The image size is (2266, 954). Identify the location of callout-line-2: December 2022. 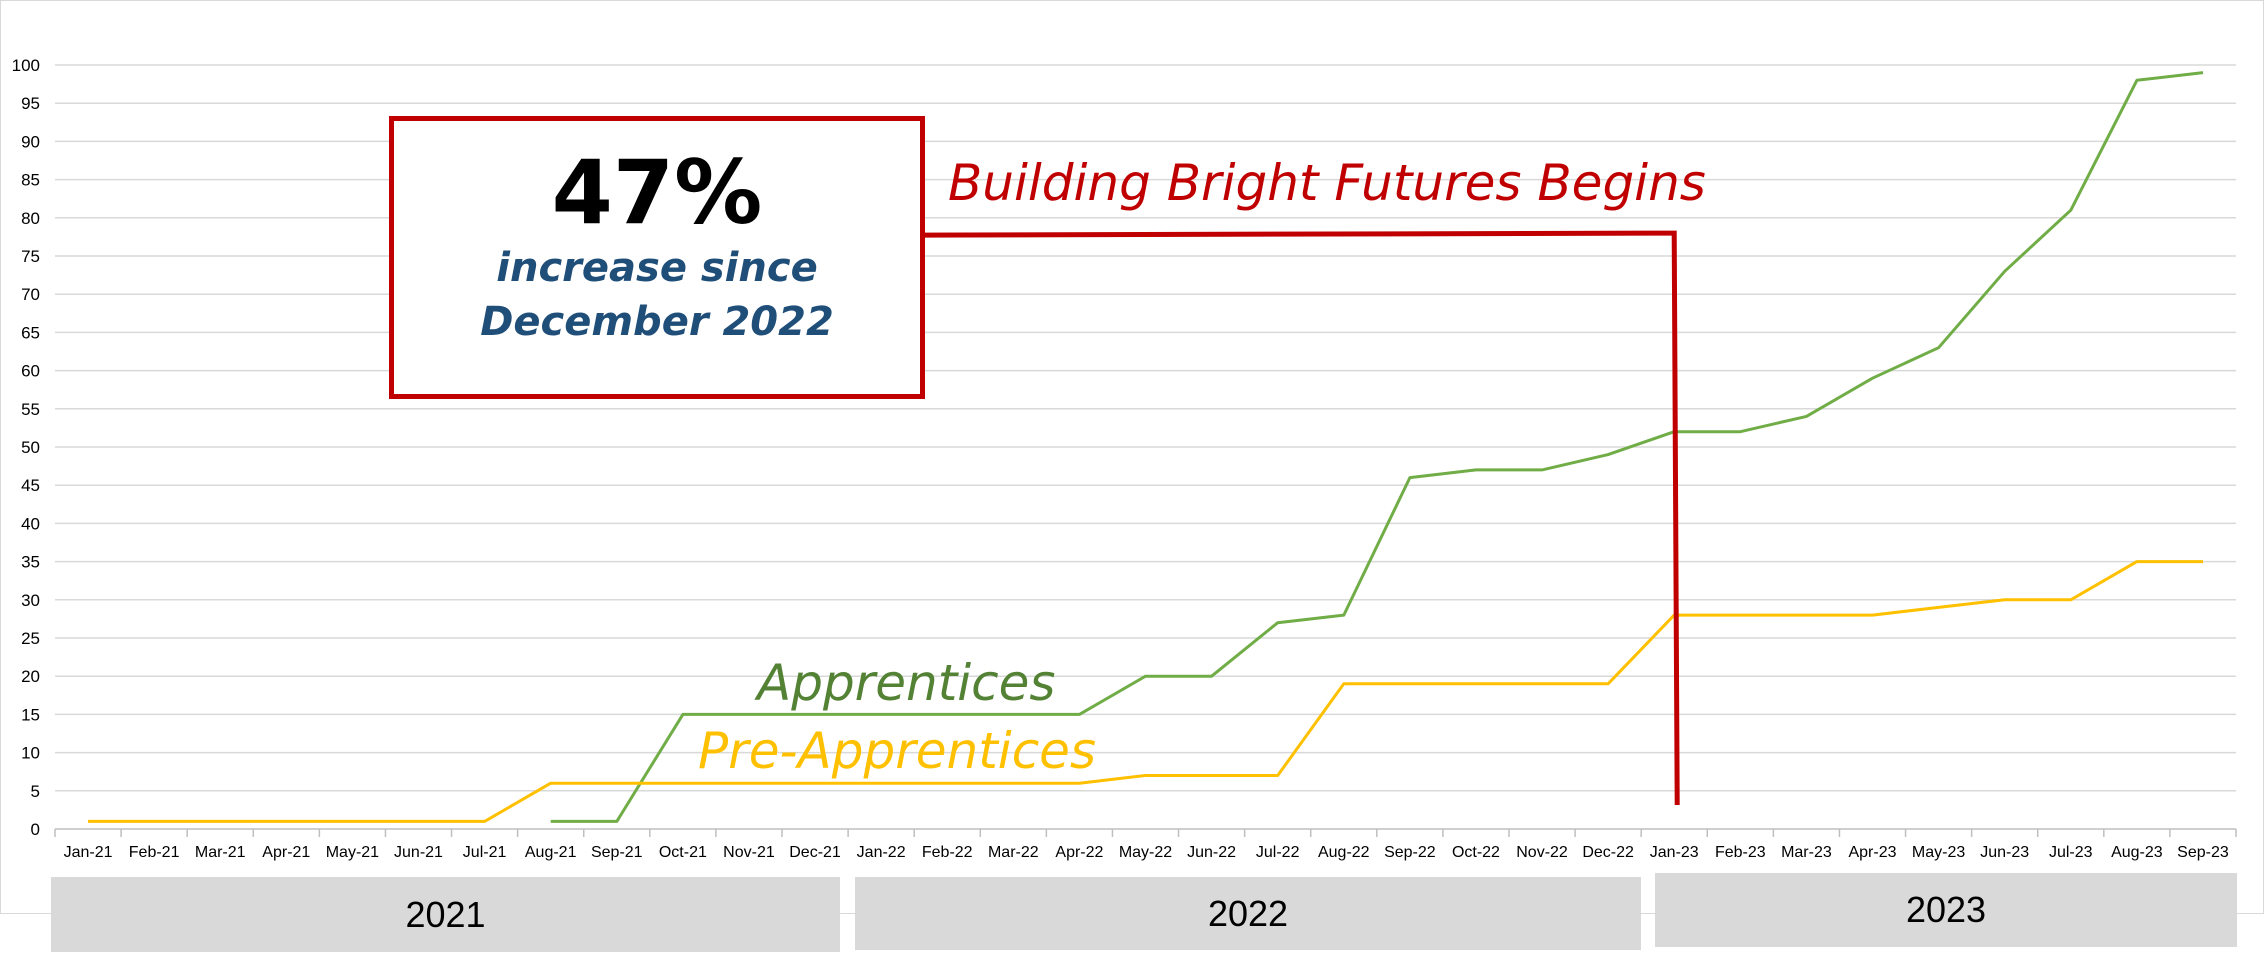
(657, 322).